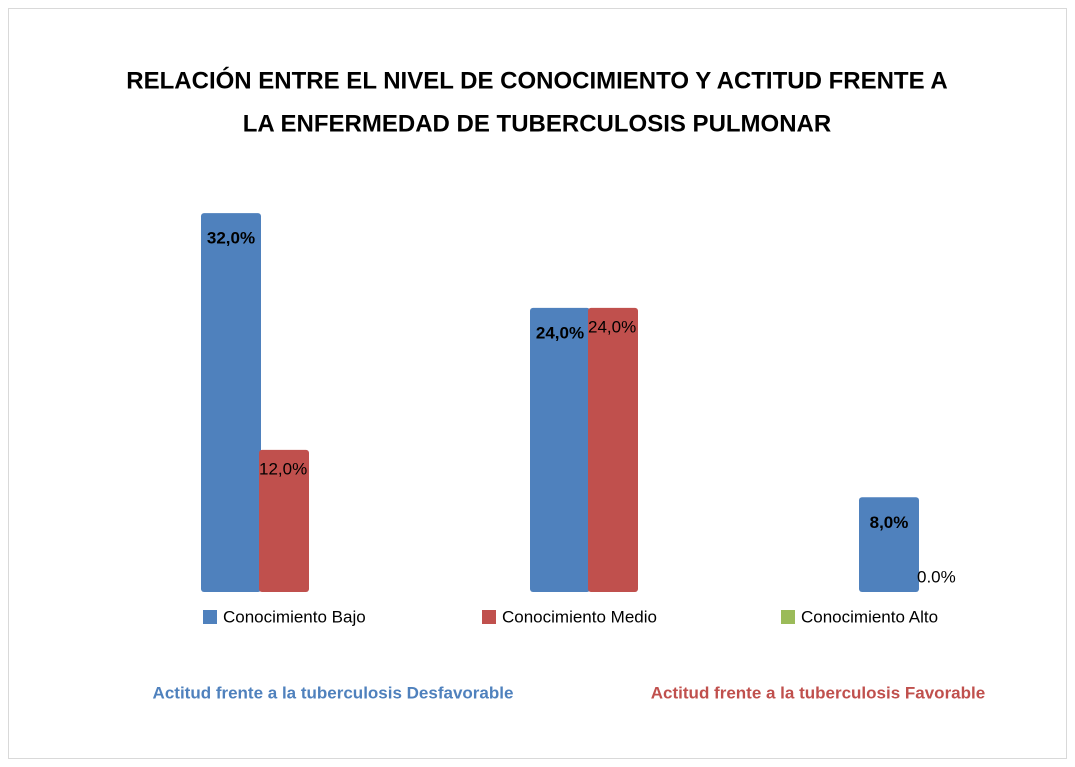 Image resolution: width=1075 pixels, height=767 pixels. Describe the element at coordinates (294, 616) in the screenshot. I see `legend-label: Conocimiento Bajo` at that location.